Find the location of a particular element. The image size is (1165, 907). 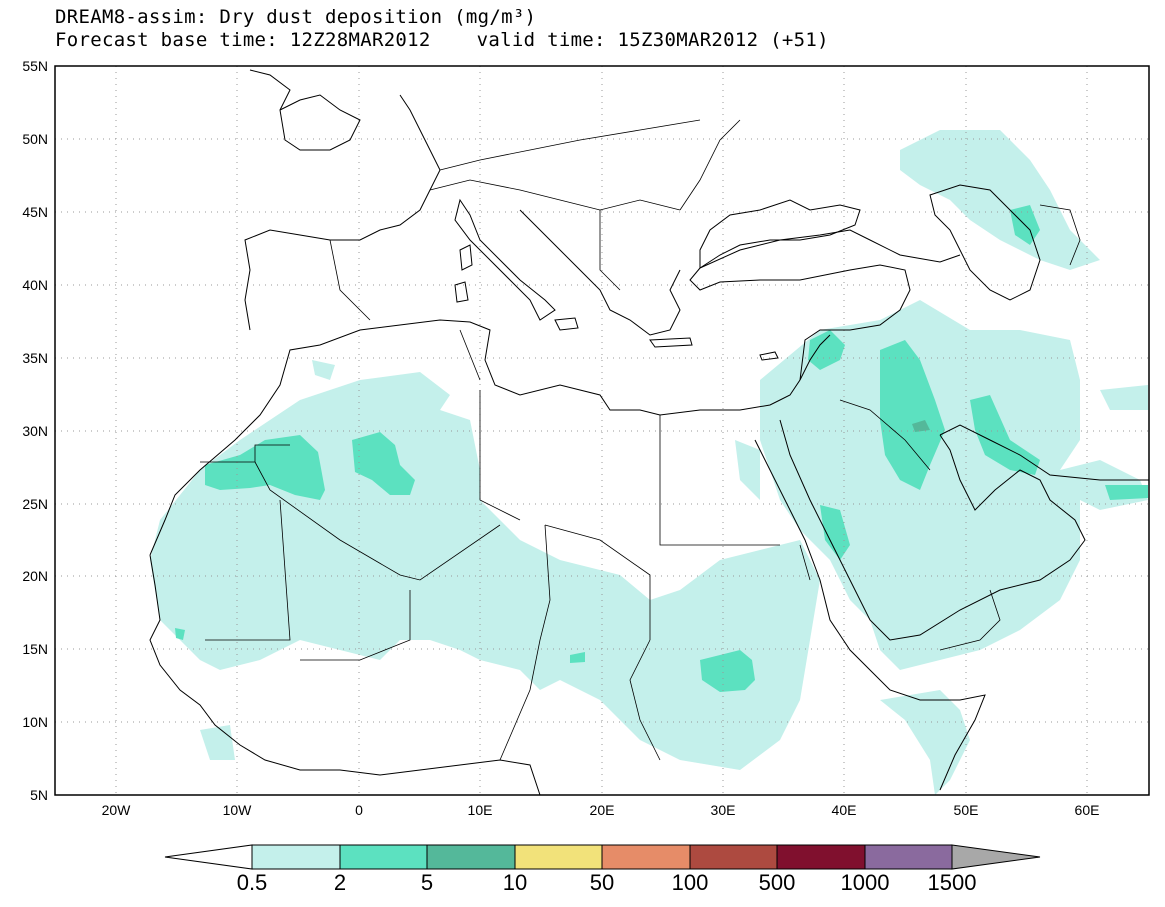

dust-dark-field is located at coordinates (921, 426).